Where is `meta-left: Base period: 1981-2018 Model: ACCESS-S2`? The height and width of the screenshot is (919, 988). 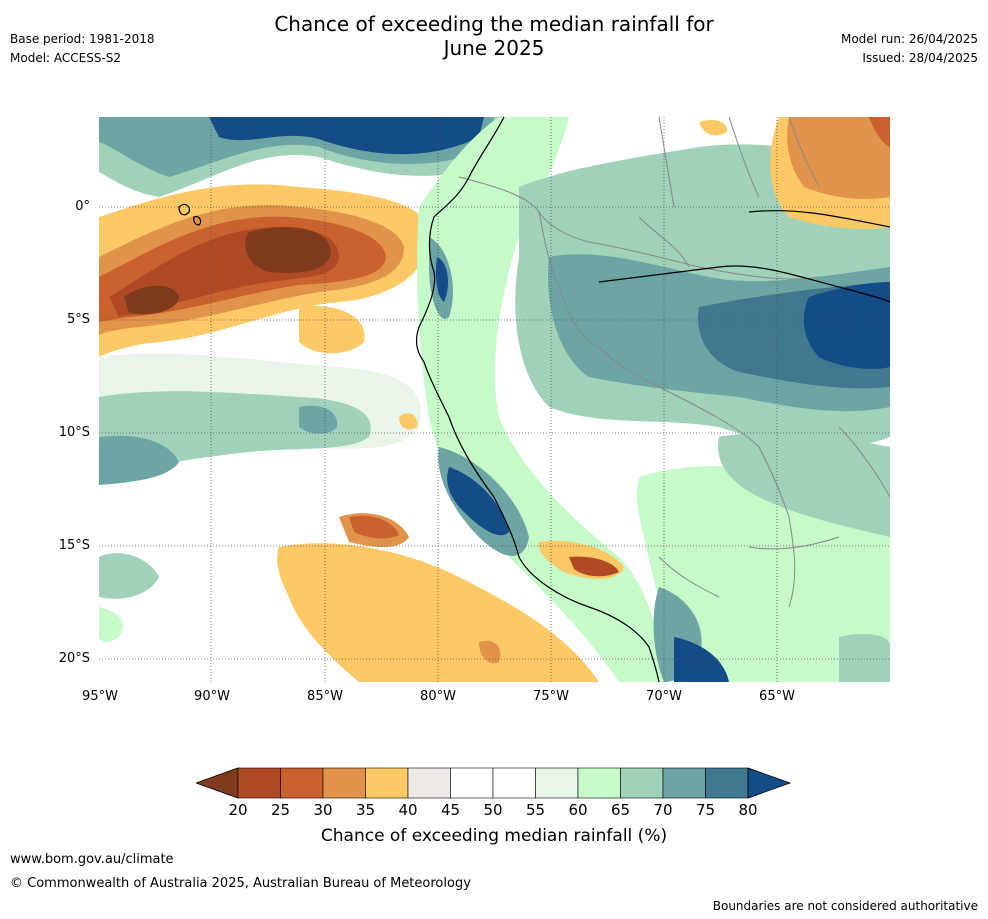
meta-left: Base period: 1981-2018 Model: ACCESS-S2 is located at coordinates (82, 49).